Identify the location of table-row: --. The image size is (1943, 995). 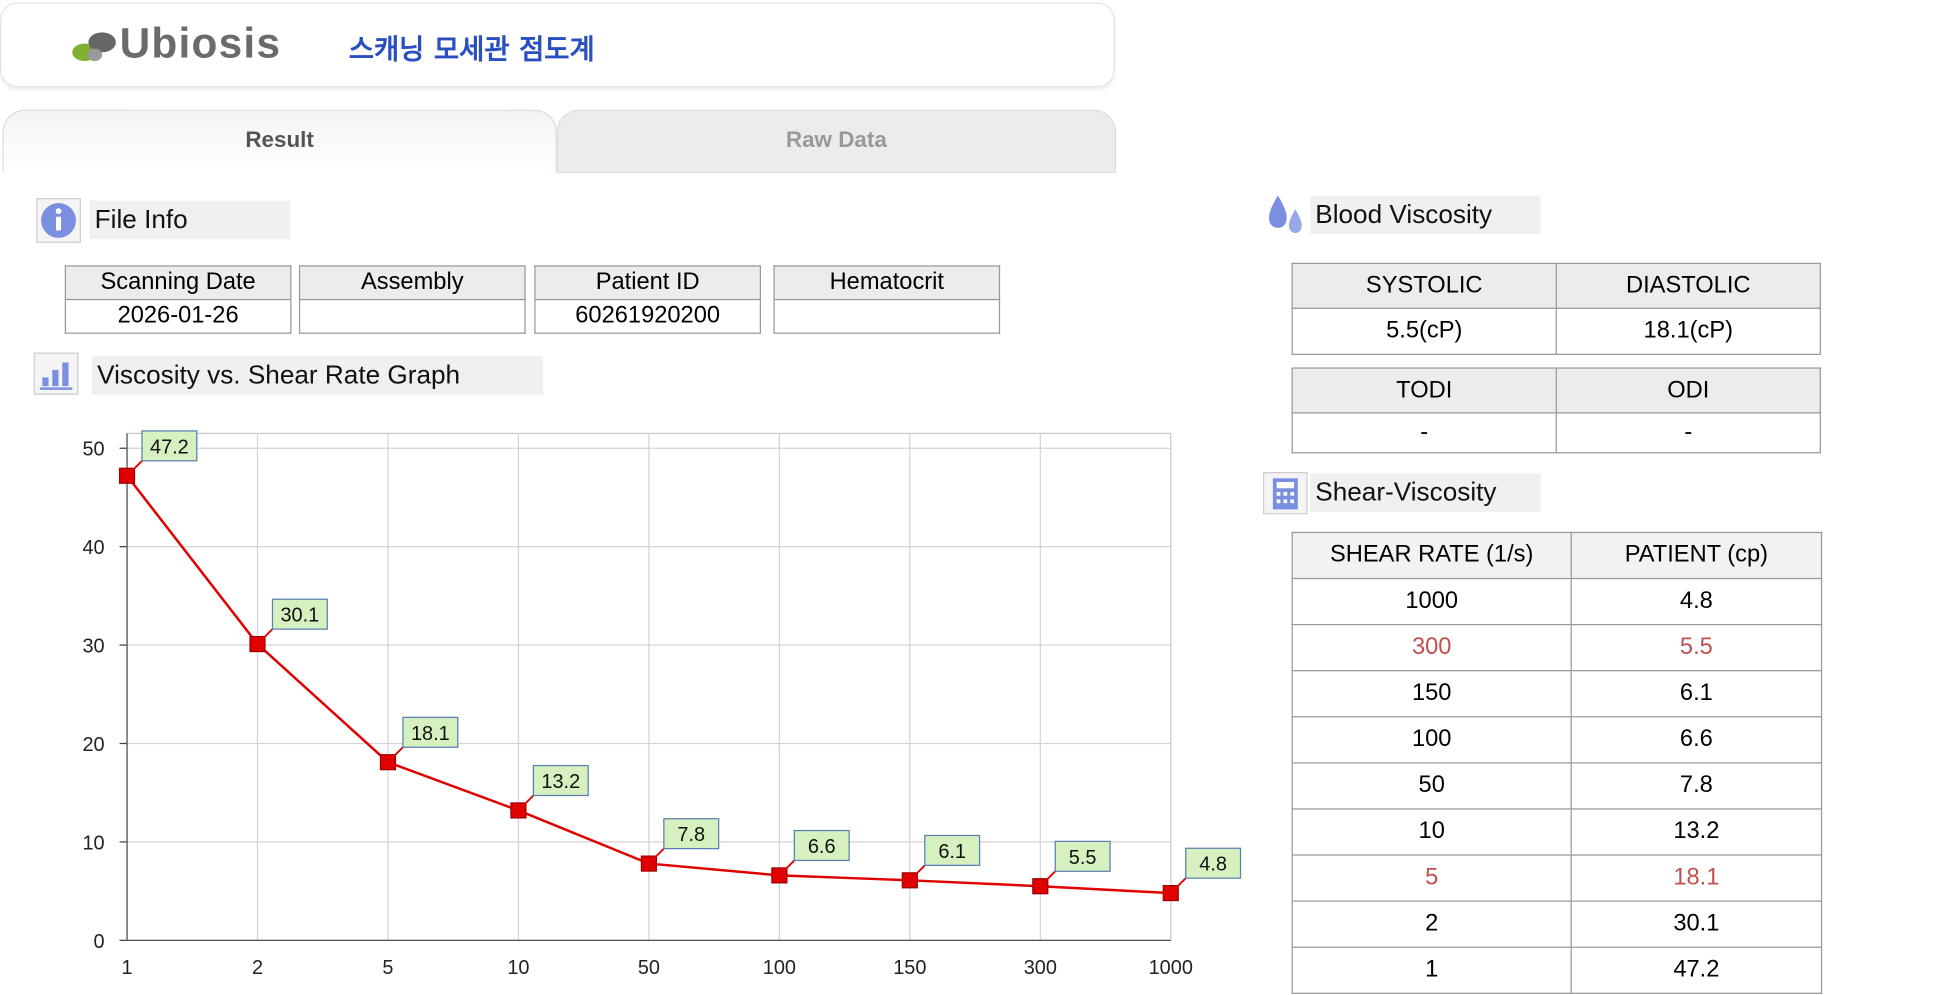
(1556, 433).